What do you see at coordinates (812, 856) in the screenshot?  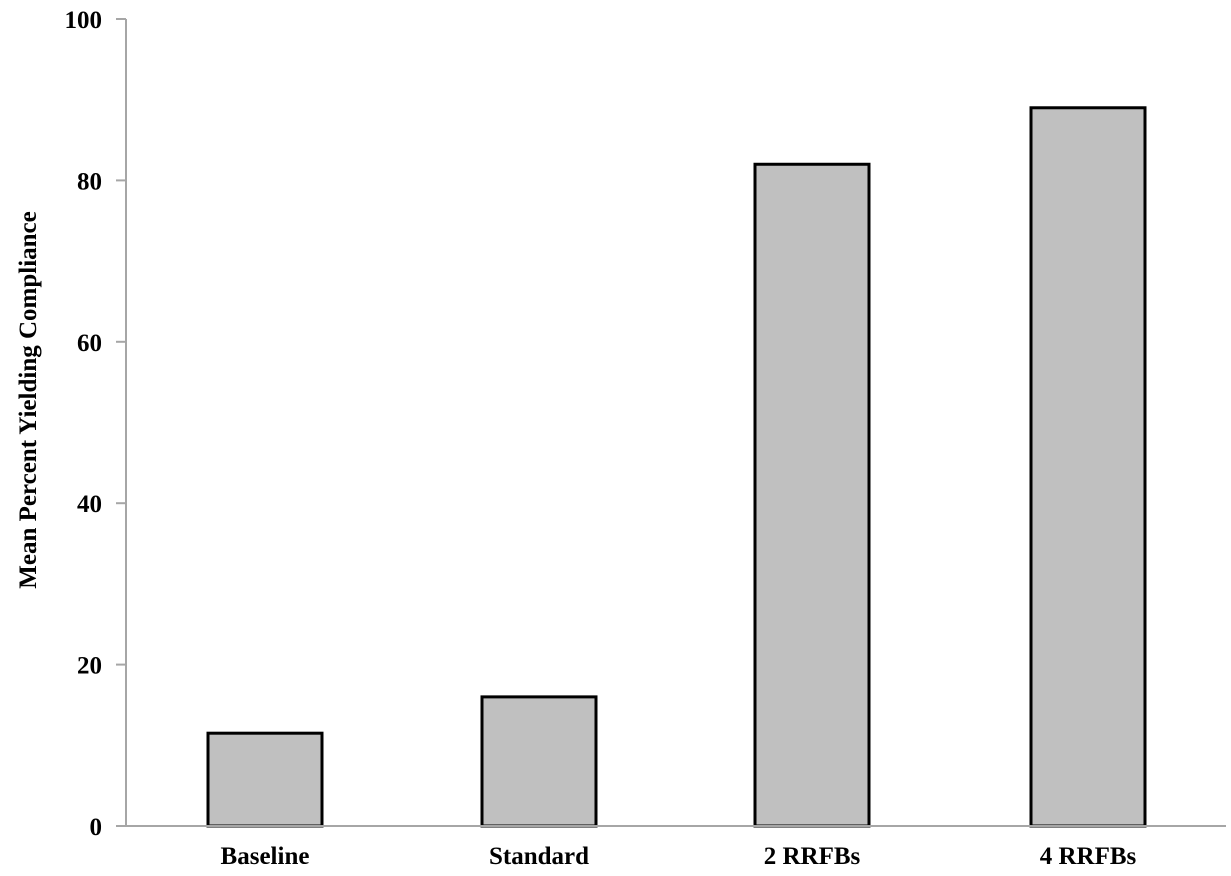 I see `x-category-label: 2 RRFBs` at bounding box center [812, 856].